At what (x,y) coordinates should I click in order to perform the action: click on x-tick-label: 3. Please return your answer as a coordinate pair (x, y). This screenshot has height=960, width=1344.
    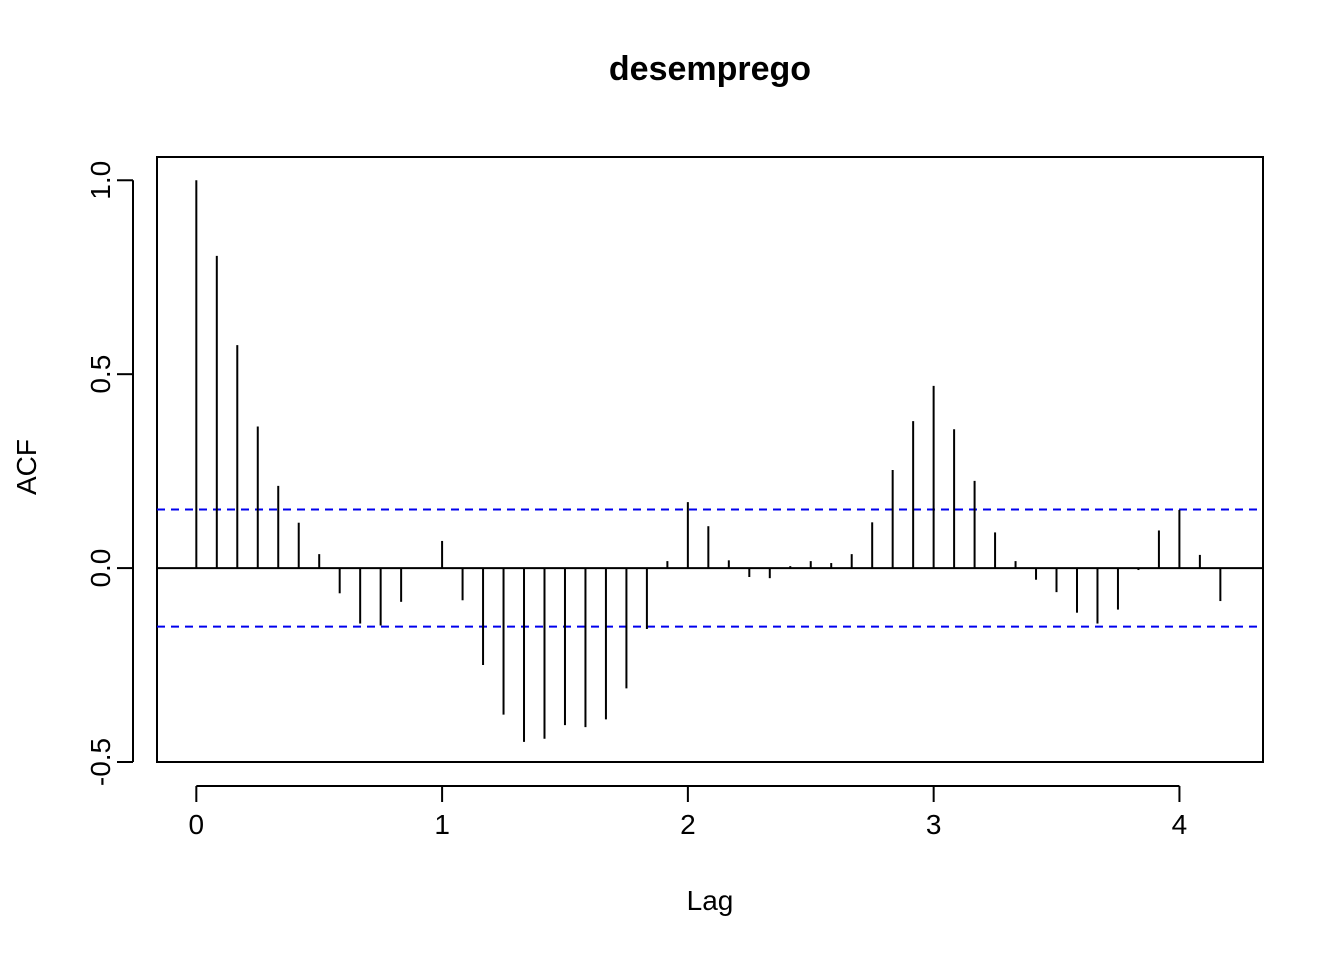
    Looking at the image, I should click on (934, 824).